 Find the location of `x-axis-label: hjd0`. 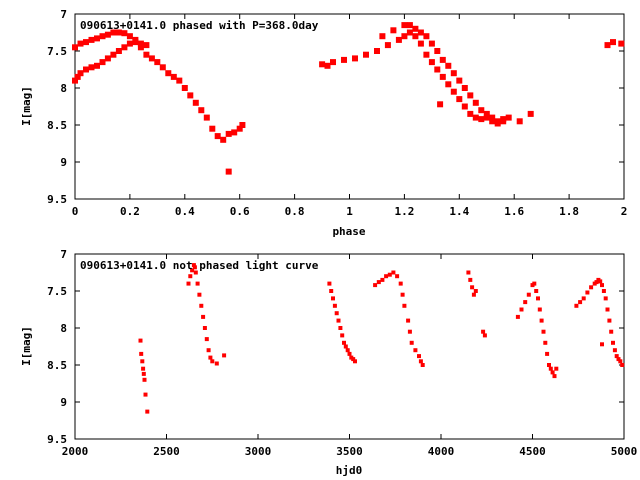

x-axis-label: hjd0 is located at coordinates (349, 470).